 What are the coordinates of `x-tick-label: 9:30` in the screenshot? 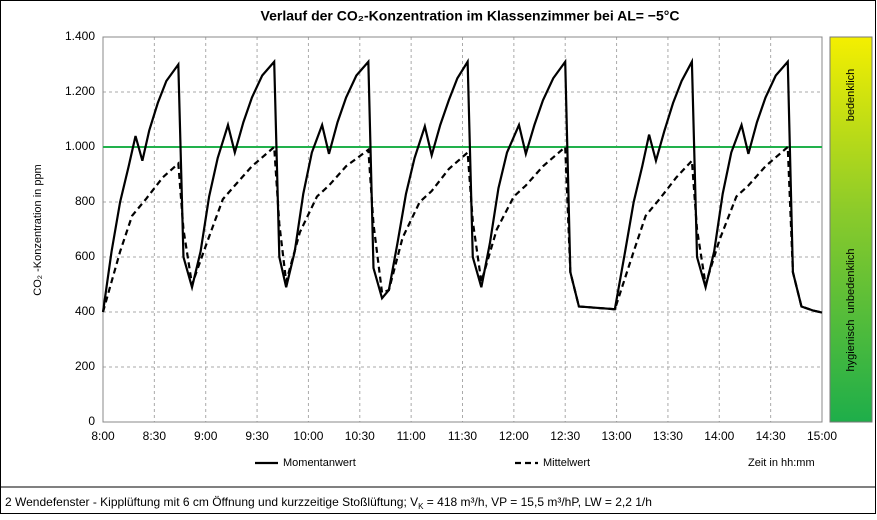 It's located at (257, 436).